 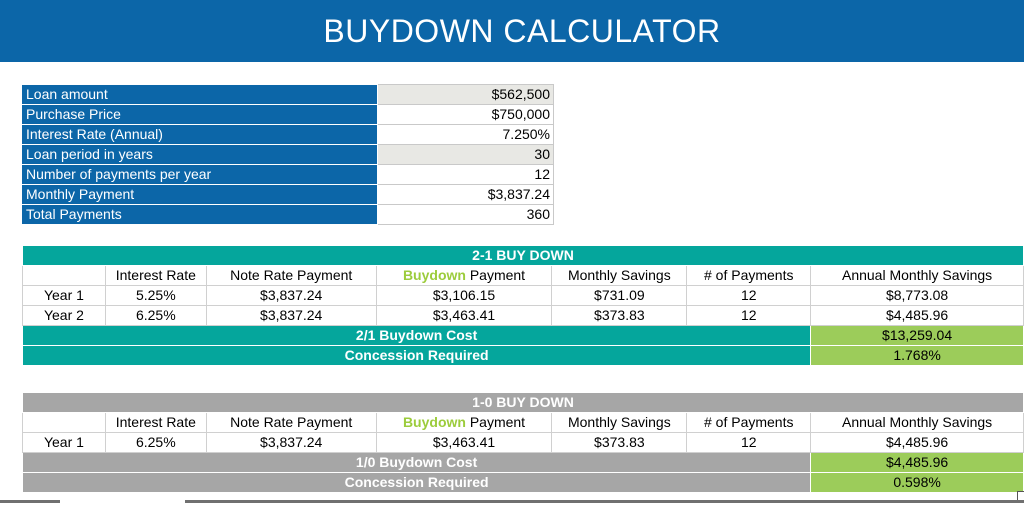 What do you see at coordinates (200, 134) in the screenshot?
I see `interest-rate-label: Interest Rate (Annual)` at bounding box center [200, 134].